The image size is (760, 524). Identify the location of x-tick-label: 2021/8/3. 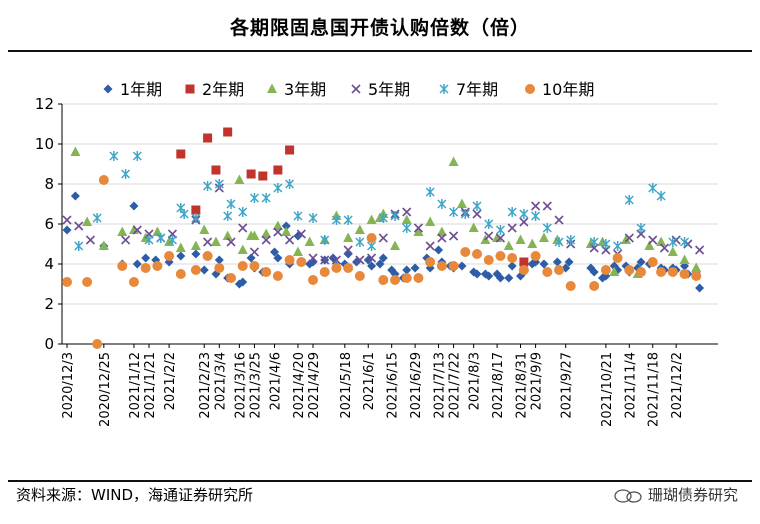
(475, 381).